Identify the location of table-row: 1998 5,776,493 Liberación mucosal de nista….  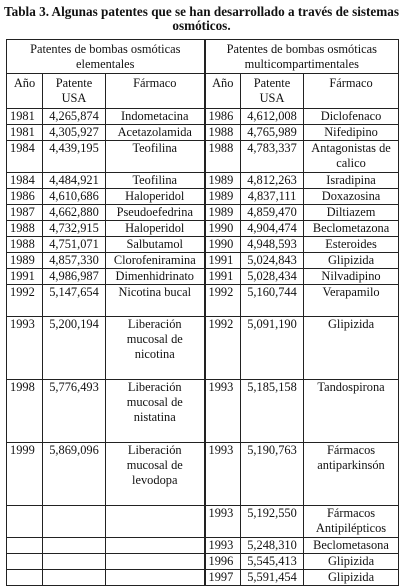
(203, 411).